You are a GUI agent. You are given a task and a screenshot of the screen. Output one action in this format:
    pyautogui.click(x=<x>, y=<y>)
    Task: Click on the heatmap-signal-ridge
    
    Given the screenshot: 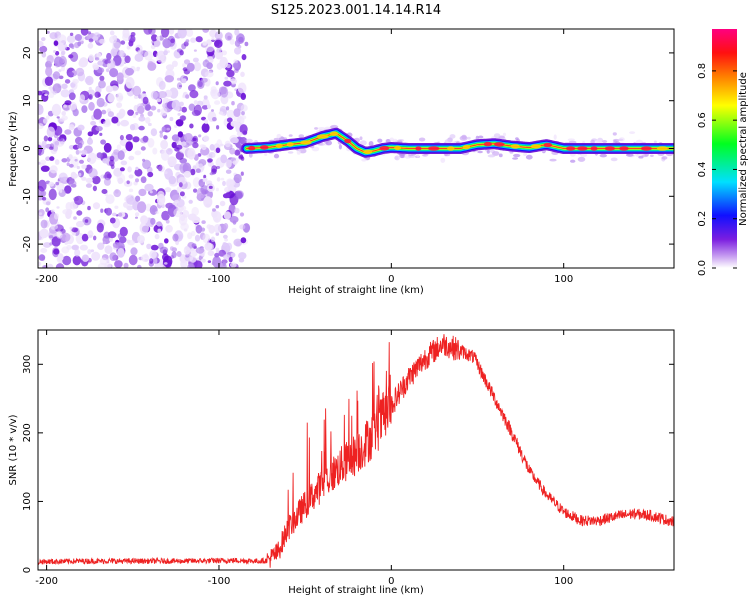 What is the action you would take?
    pyautogui.click(x=457, y=143)
    